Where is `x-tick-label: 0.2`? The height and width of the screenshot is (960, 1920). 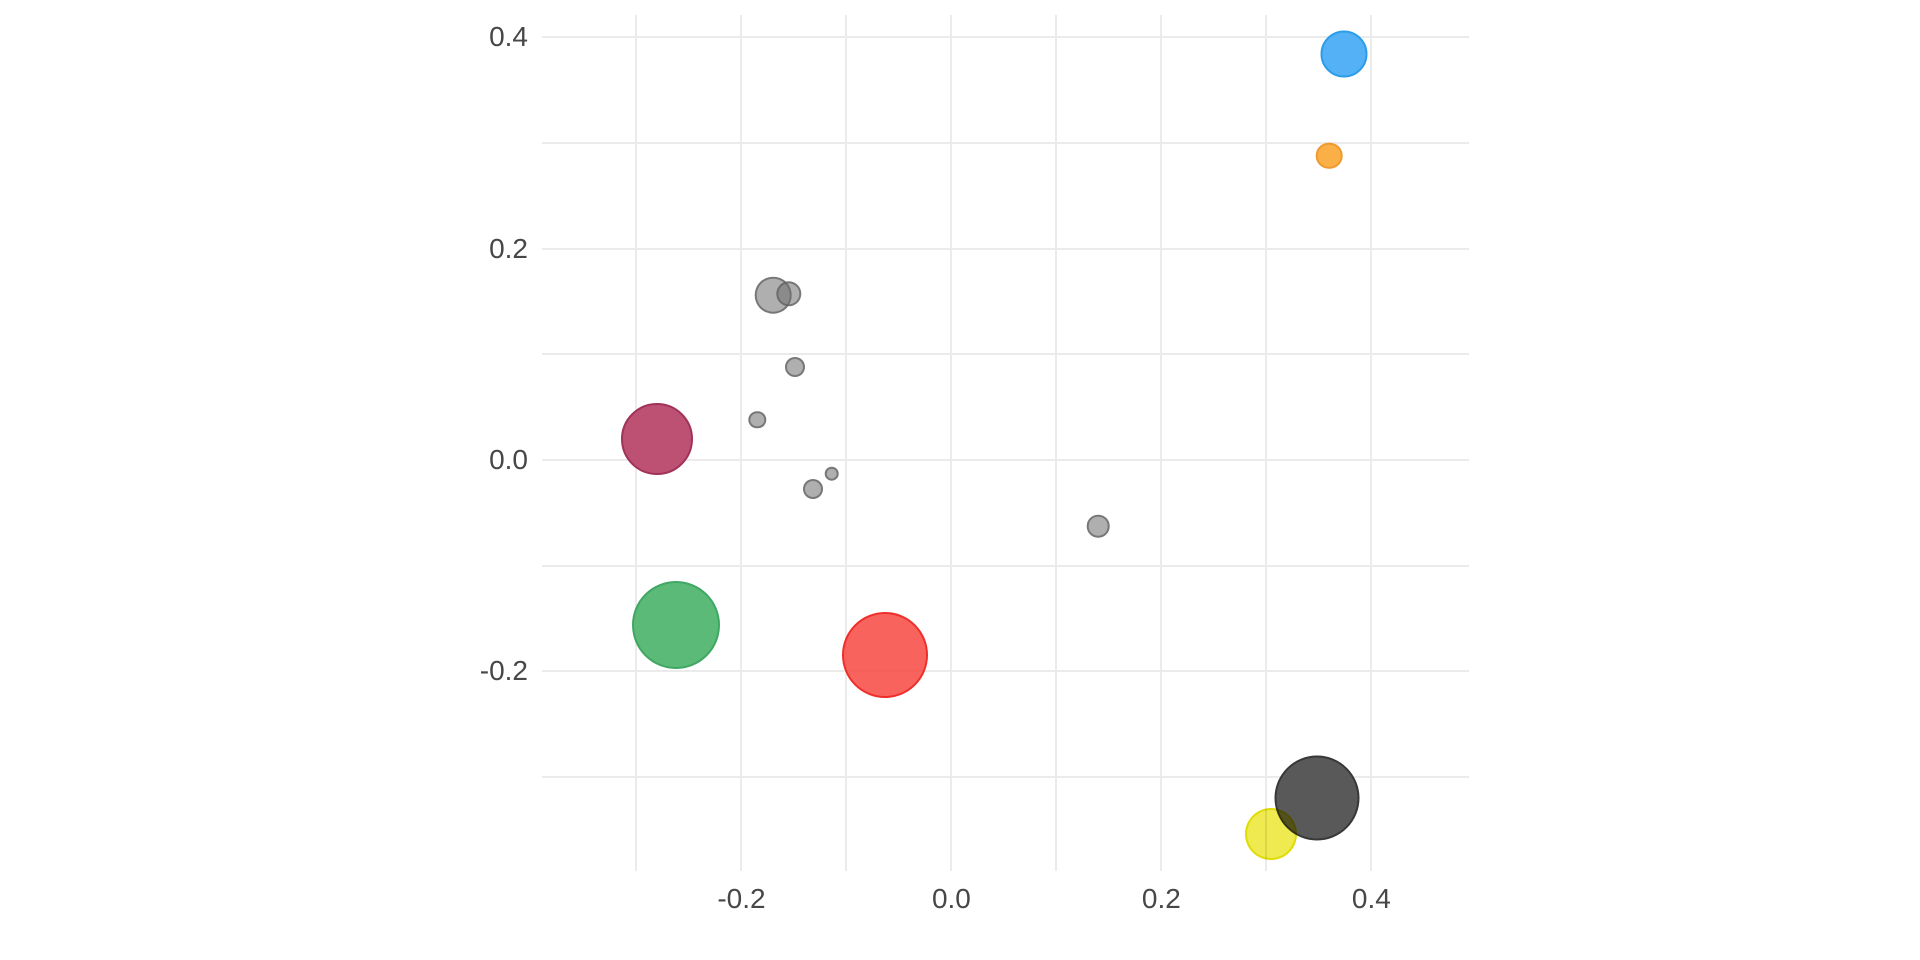 x-tick-label: 0.2 is located at coordinates (1161, 898).